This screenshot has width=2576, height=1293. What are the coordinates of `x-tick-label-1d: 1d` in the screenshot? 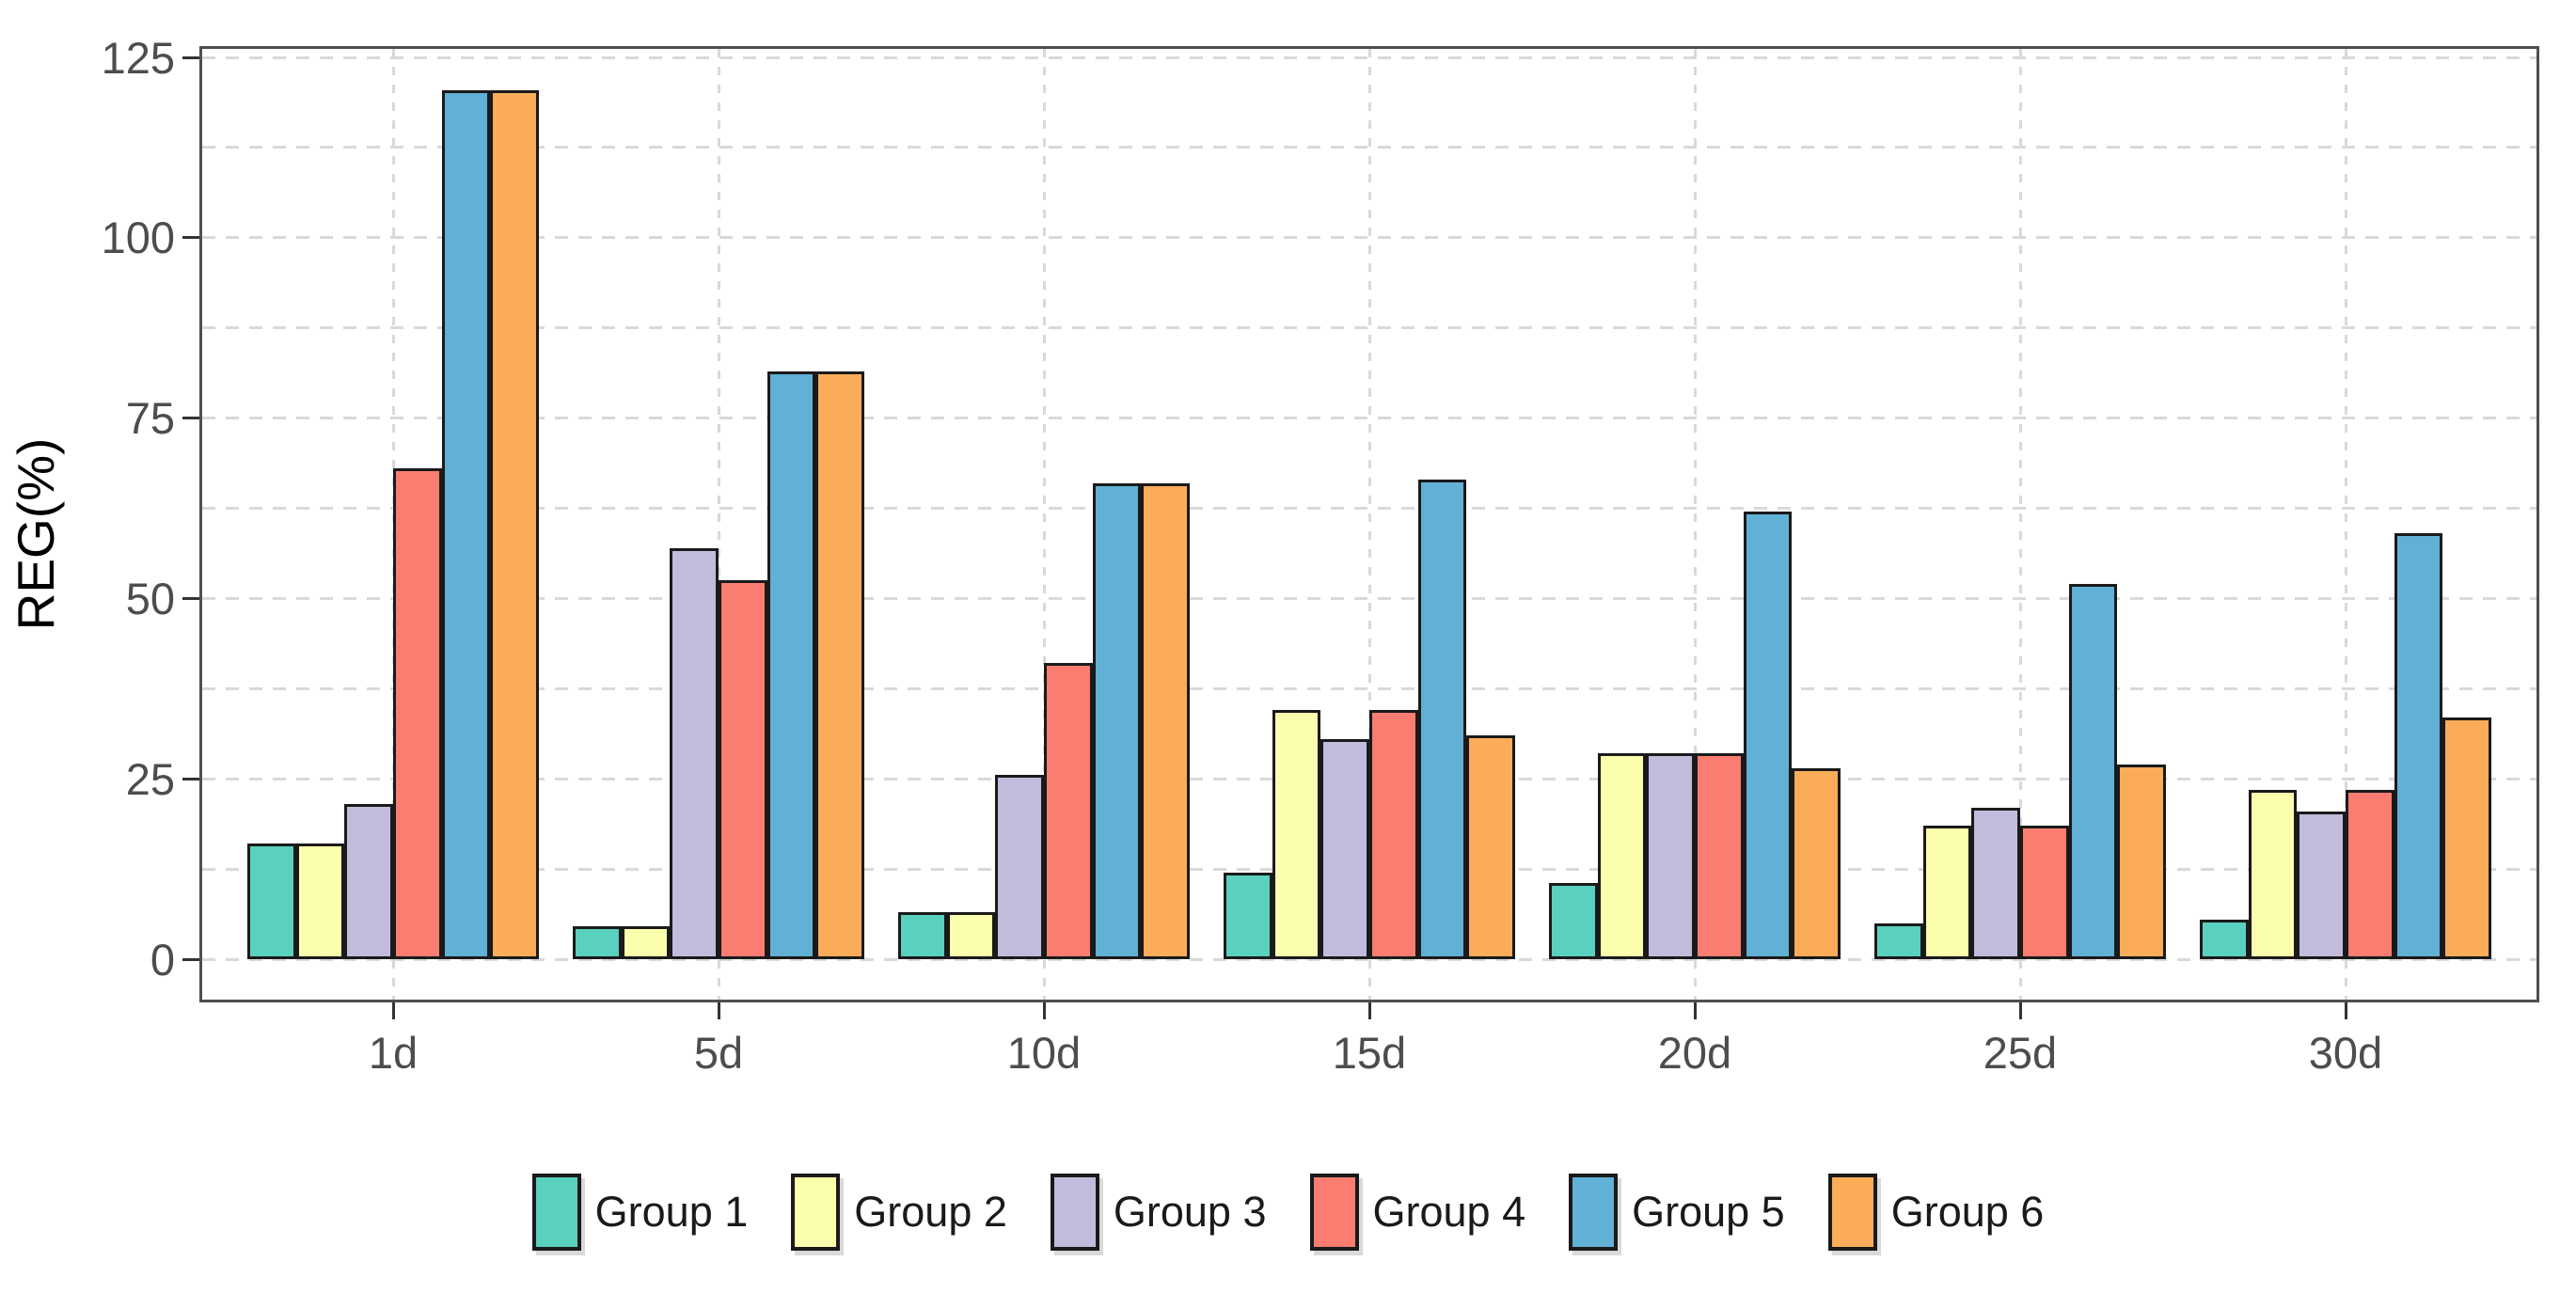 It's located at (393, 1053).